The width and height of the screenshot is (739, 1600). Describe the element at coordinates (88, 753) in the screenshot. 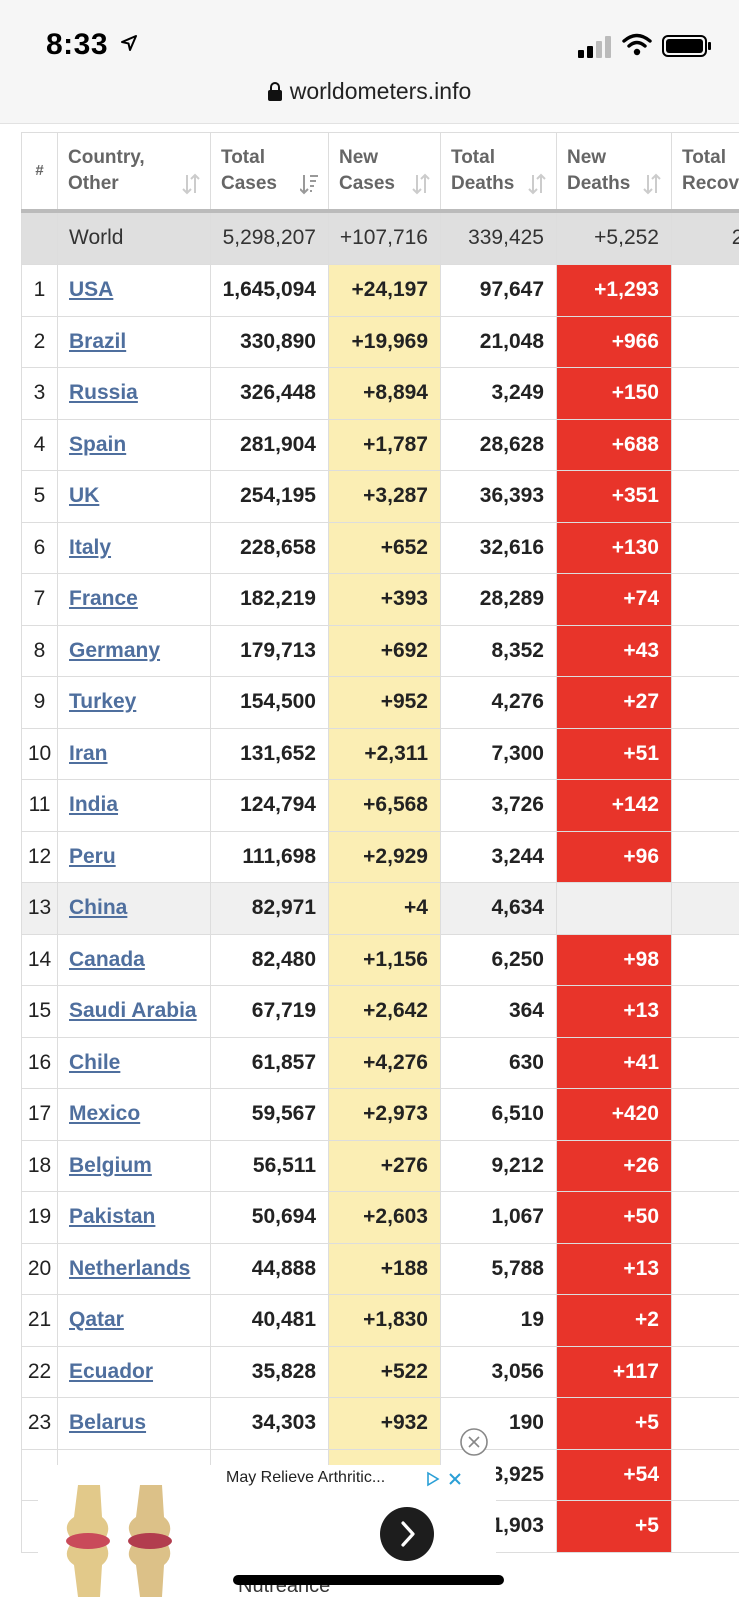

I see `country-link: Iran` at that location.